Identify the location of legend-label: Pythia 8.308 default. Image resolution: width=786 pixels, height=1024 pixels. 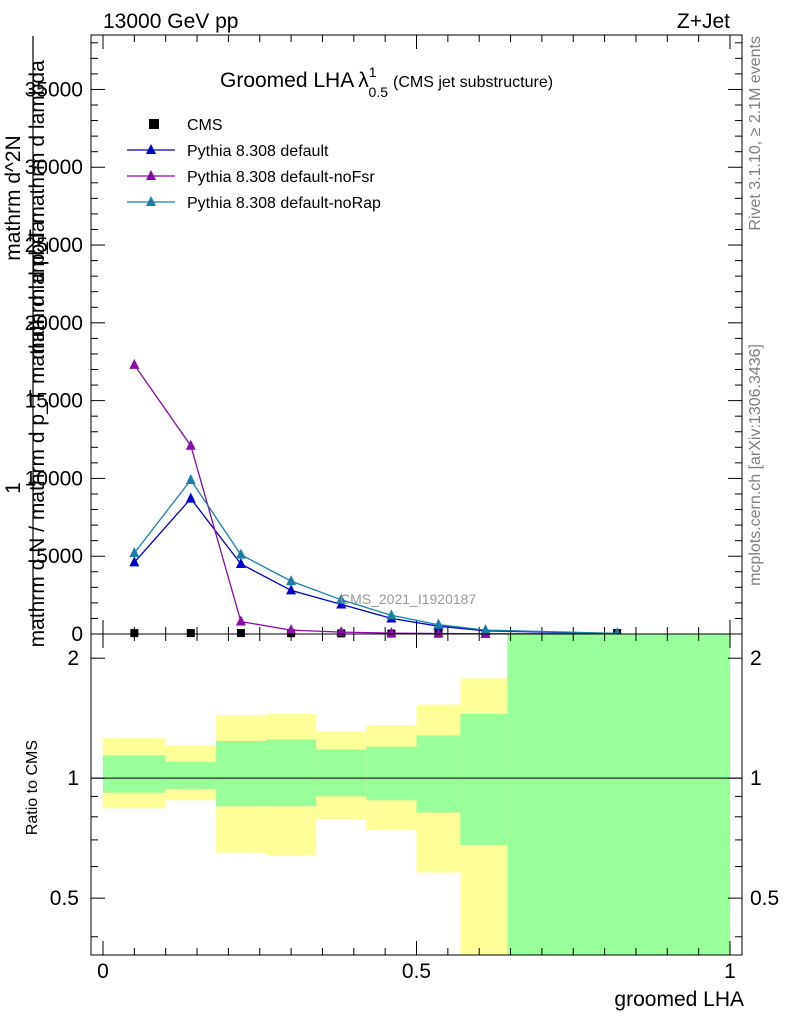
(258, 151).